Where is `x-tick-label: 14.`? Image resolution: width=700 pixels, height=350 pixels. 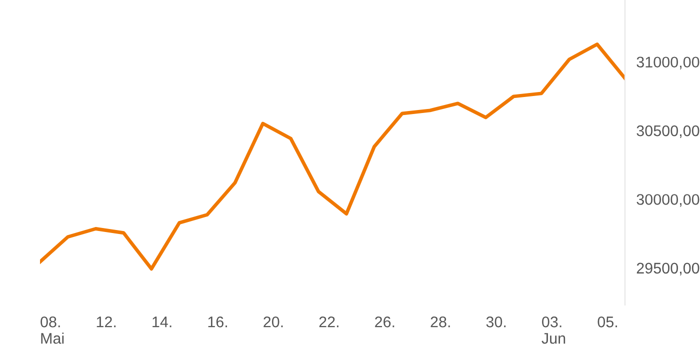 x-tick-label: 14. is located at coordinates (162, 322).